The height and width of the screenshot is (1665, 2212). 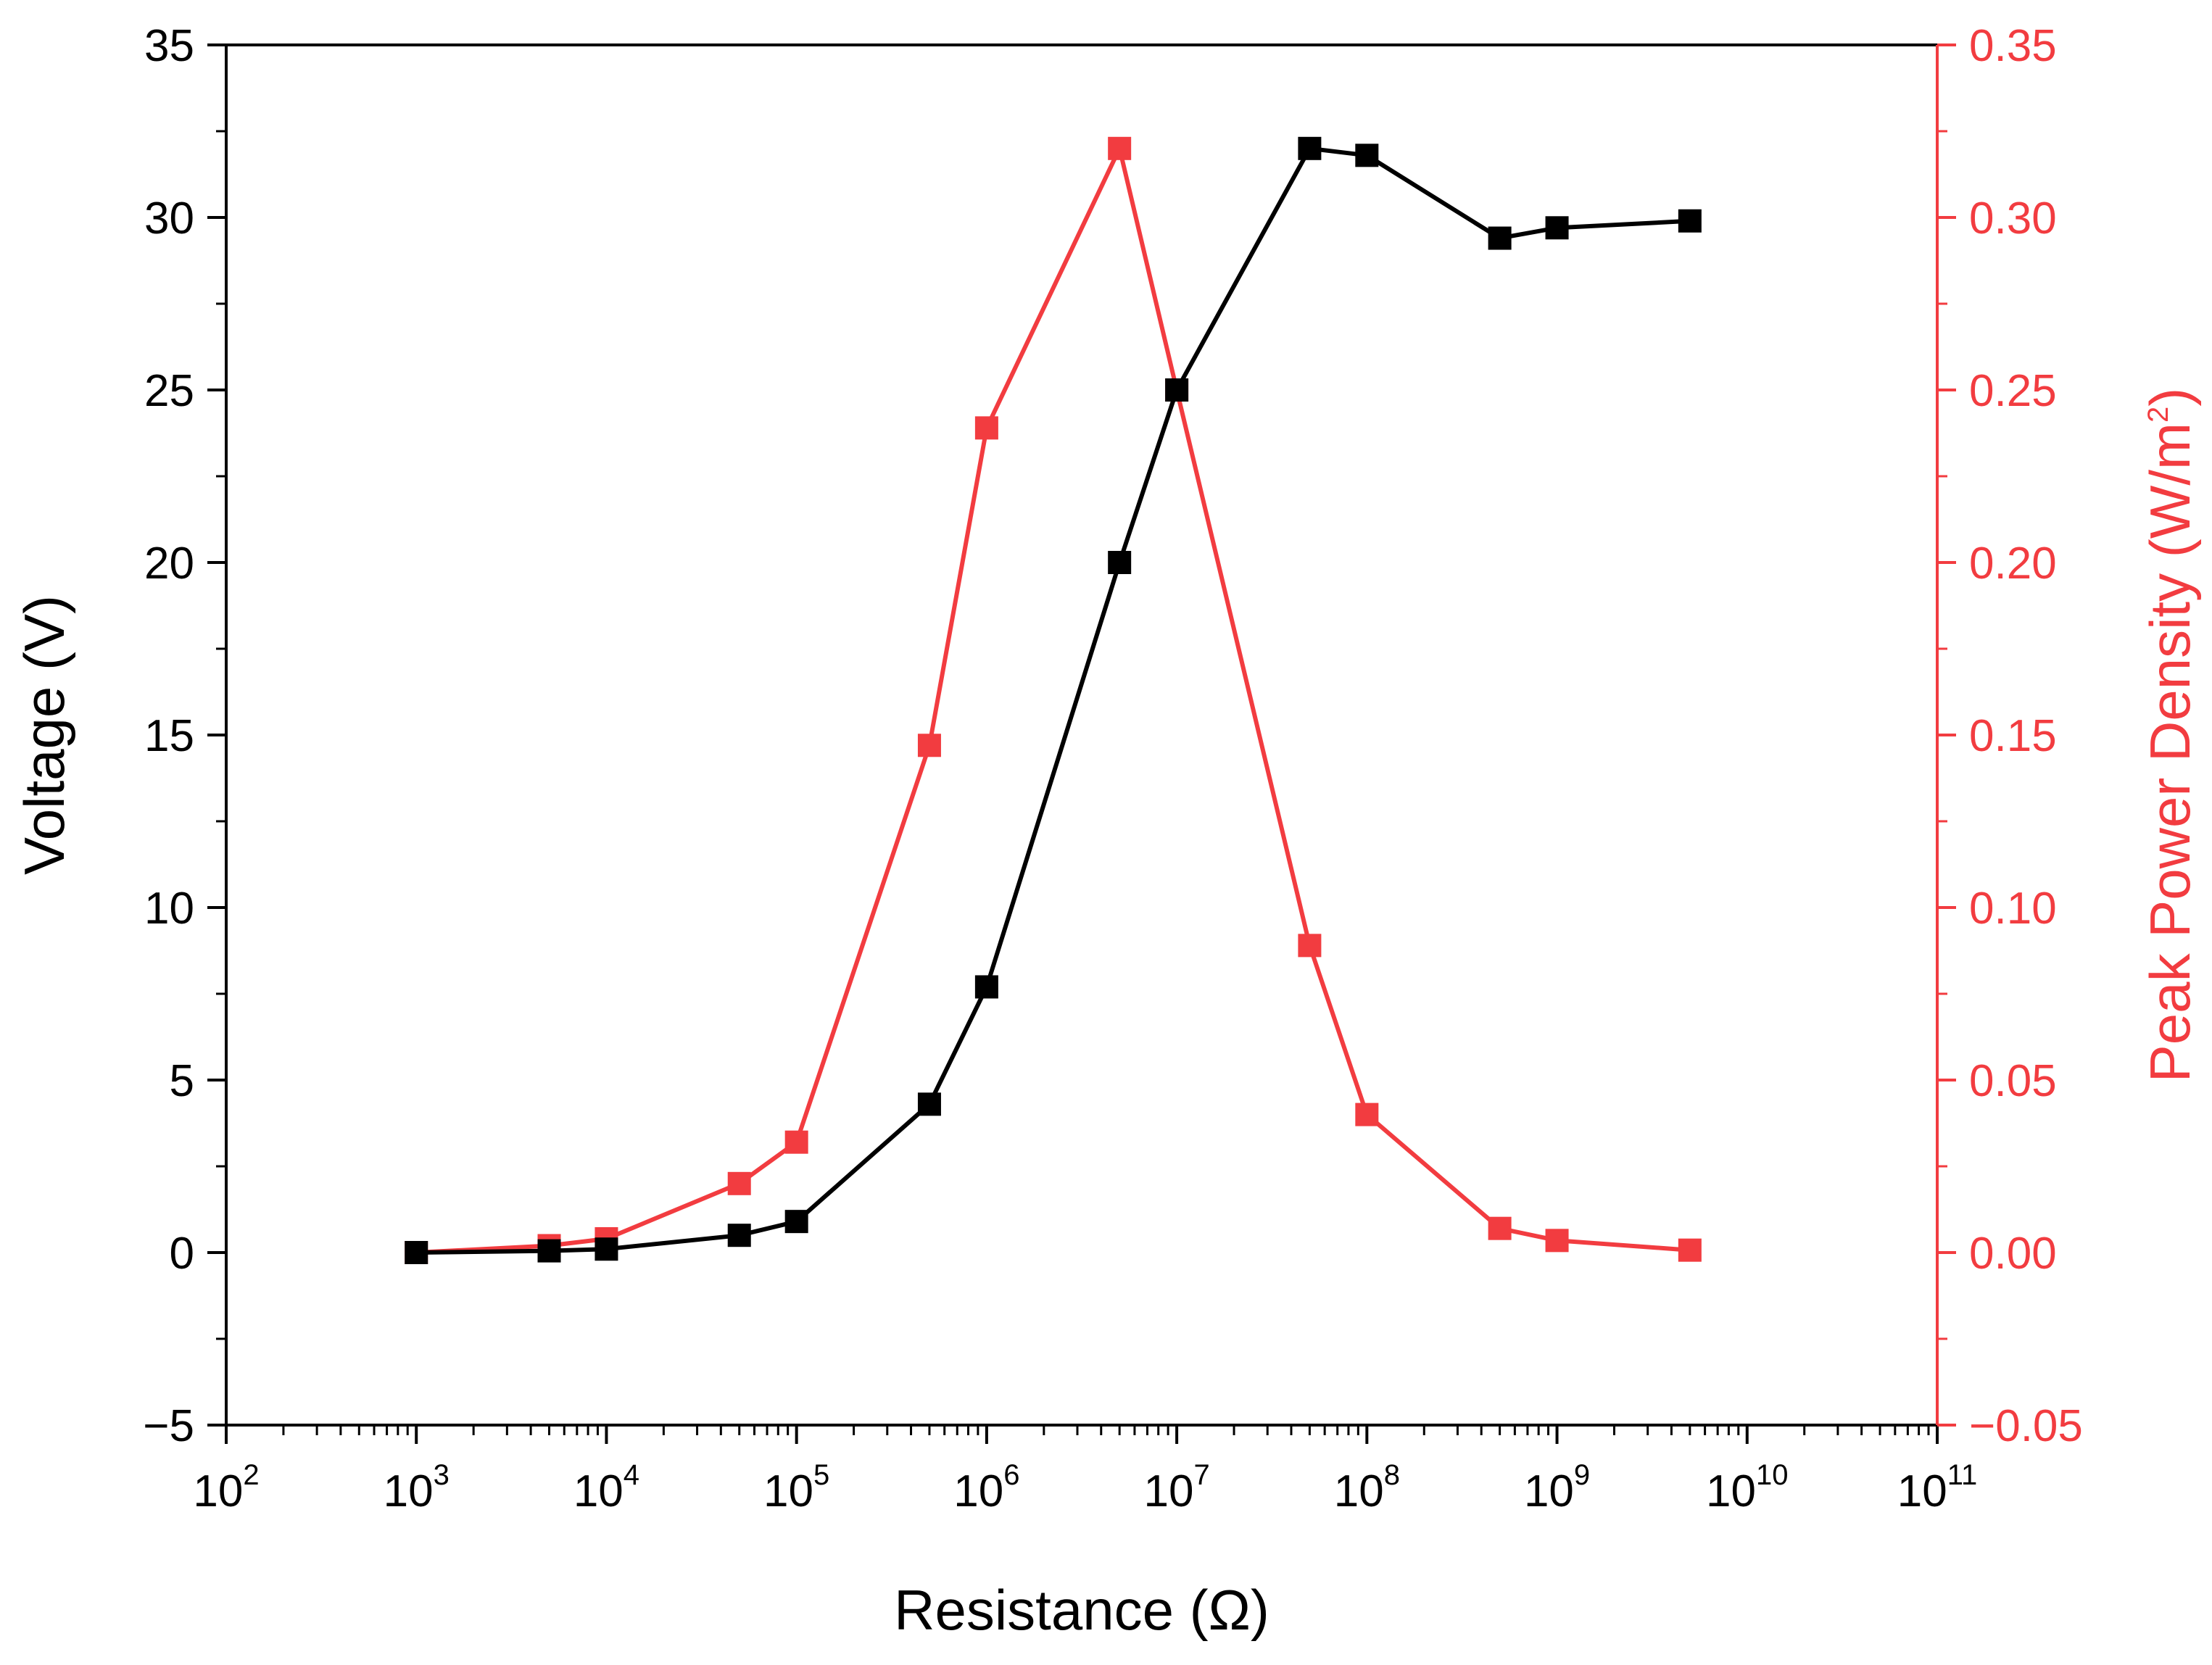 What do you see at coordinates (1582, 1475) in the screenshot?
I see `x-tick-label-exponent: 9` at bounding box center [1582, 1475].